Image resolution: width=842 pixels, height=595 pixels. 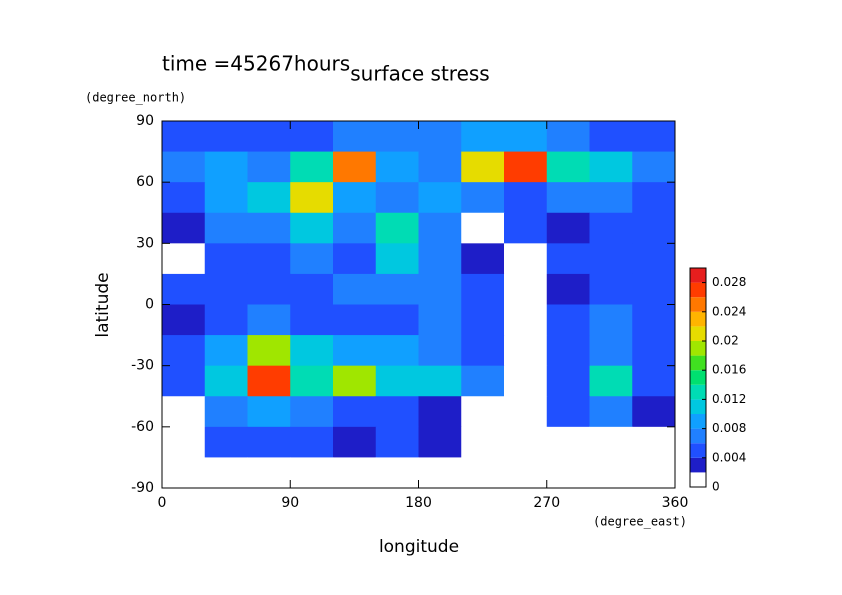 What do you see at coordinates (418, 503) in the screenshot?
I see `x-tick-label: 180` at bounding box center [418, 503].